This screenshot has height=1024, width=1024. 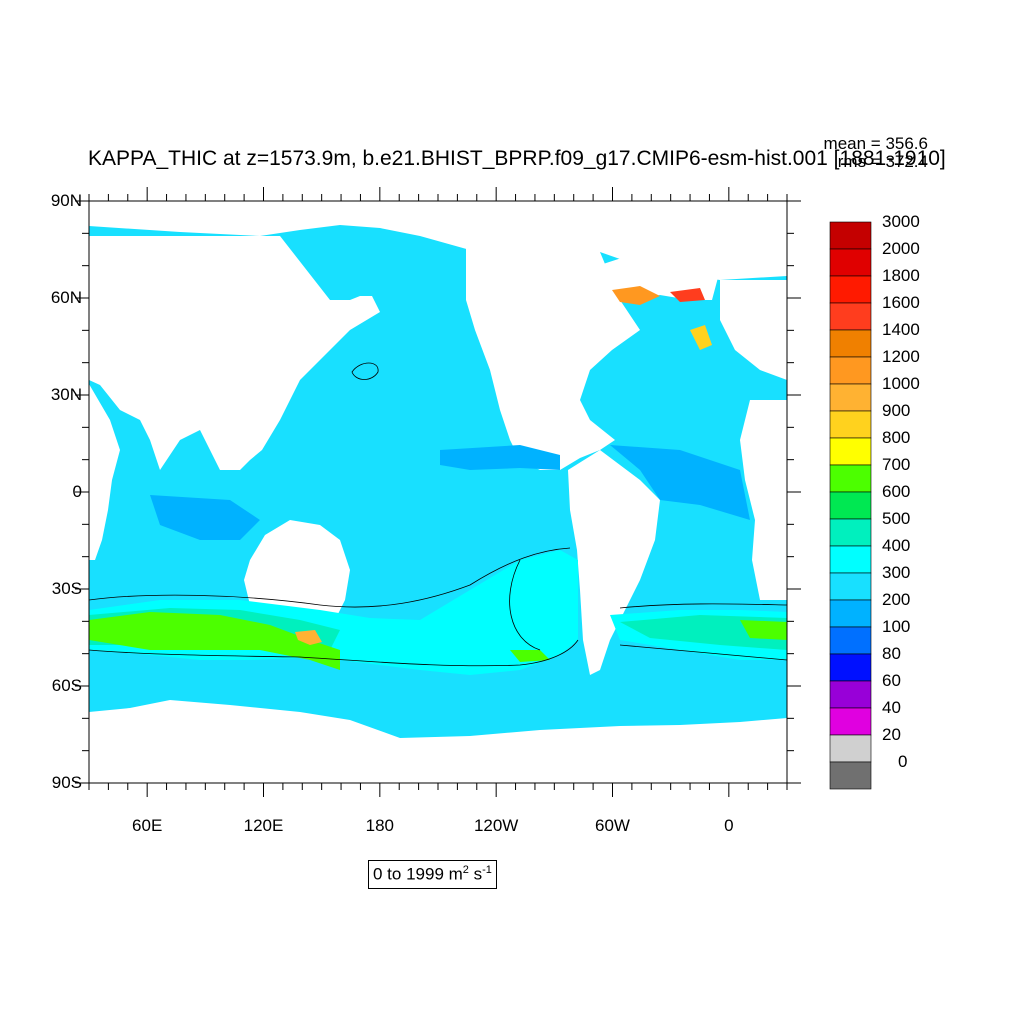 What do you see at coordinates (753, 330) in the screenshot?
I see `europe-land` at bounding box center [753, 330].